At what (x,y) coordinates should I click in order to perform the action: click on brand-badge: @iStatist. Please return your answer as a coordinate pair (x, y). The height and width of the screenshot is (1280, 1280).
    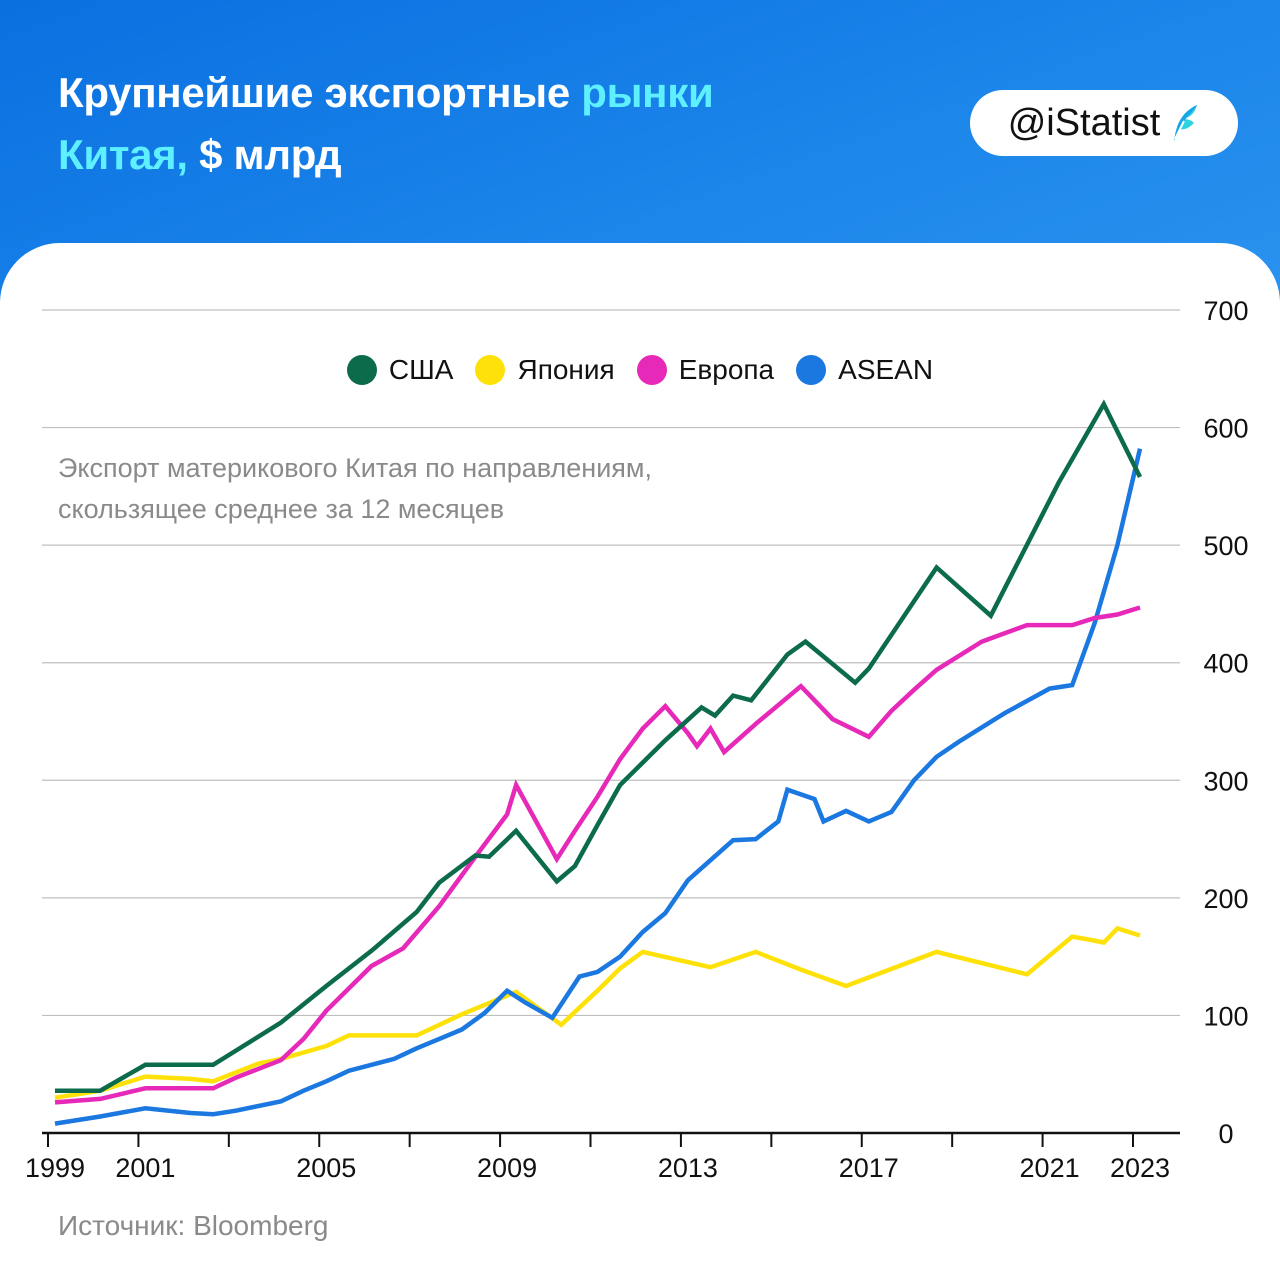
    Looking at the image, I should click on (1104, 123).